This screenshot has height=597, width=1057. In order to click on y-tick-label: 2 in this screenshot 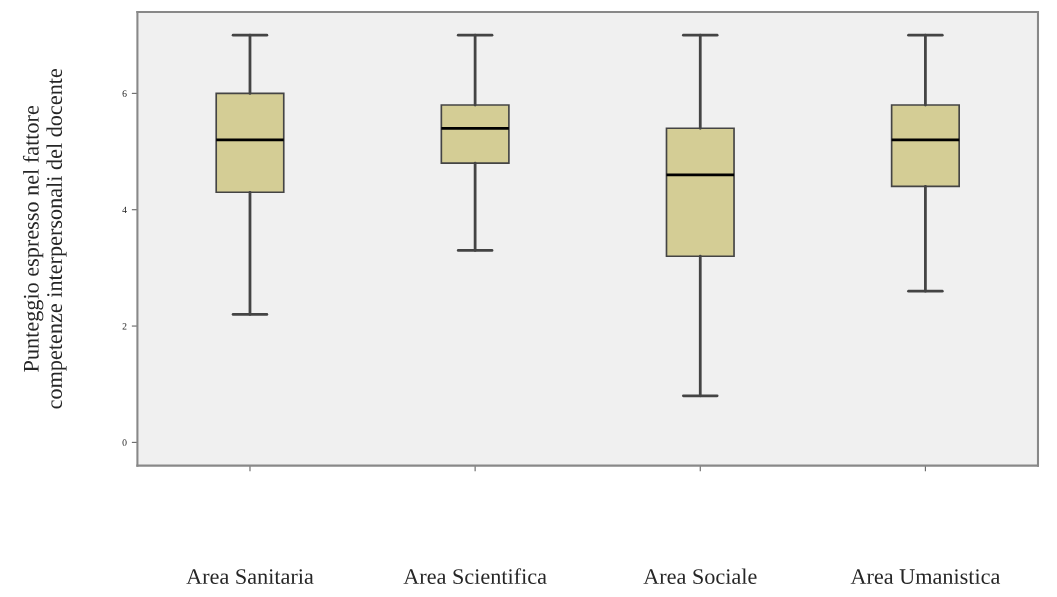, I will do `click(124, 326)`.